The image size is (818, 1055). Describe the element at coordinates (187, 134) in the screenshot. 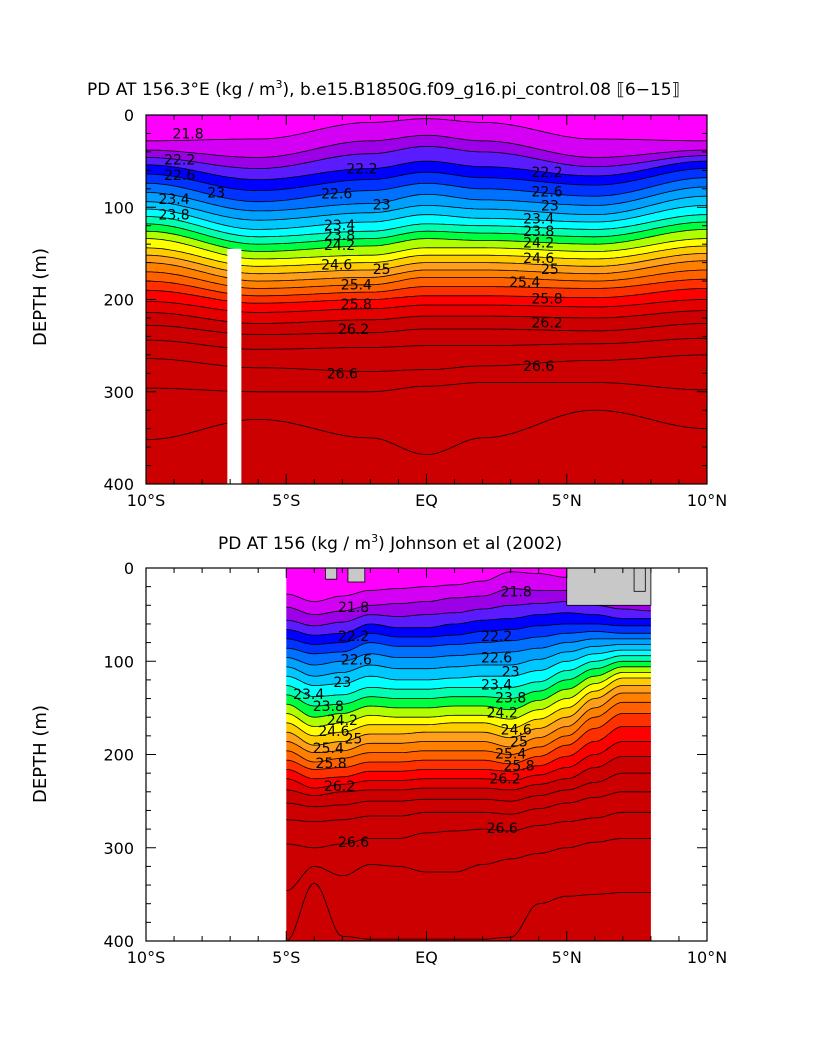

I see `contour-label: 21.8` at that location.